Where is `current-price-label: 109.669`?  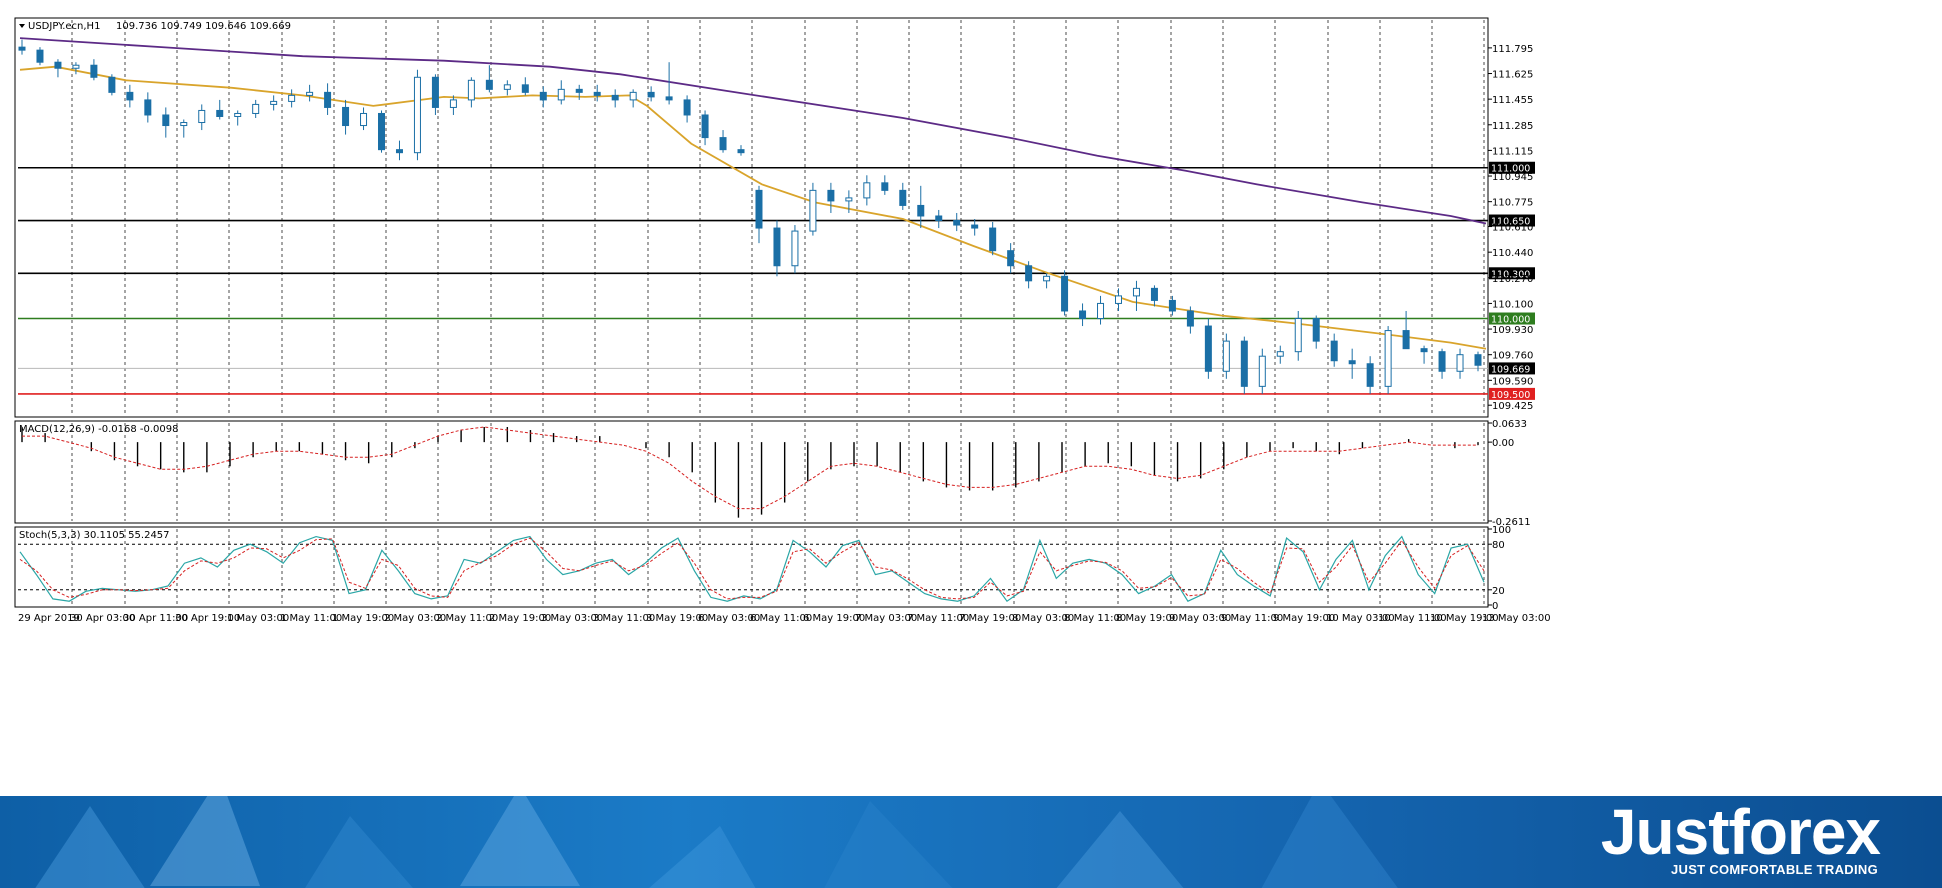 current-price-label: 109.669 is located at coordinates (1510, 369).